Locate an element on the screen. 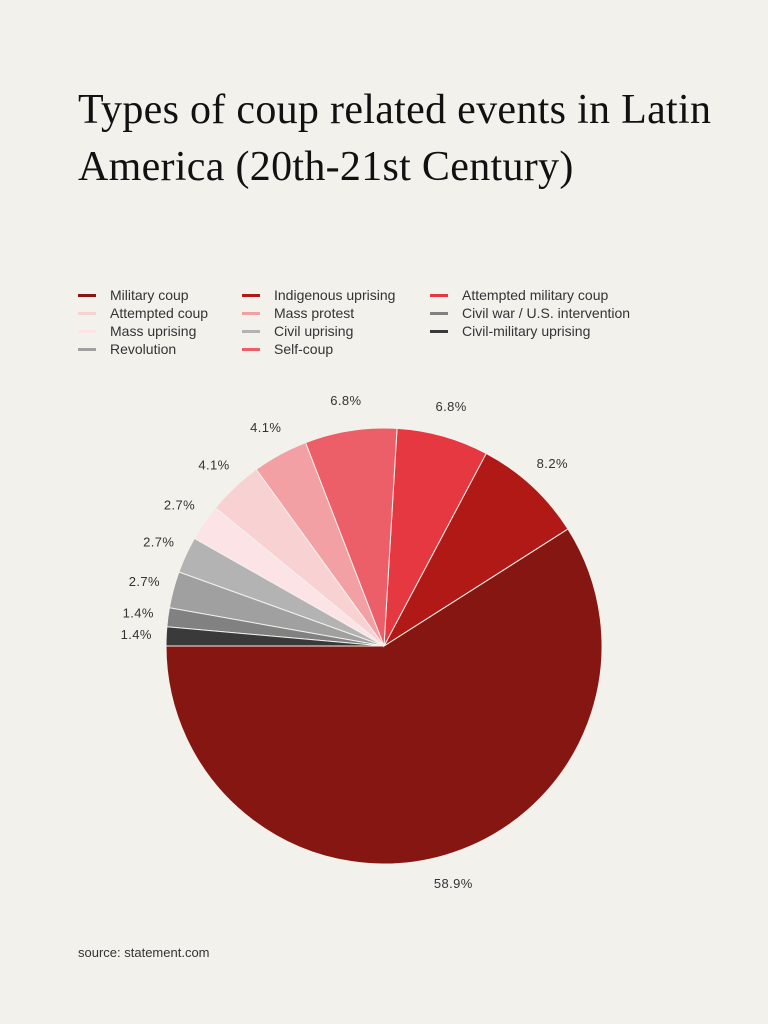 The width and height of the screenshot is (768, 1024). slice-label-mass-protest: 4.1% is located at coordinates (265, 427).